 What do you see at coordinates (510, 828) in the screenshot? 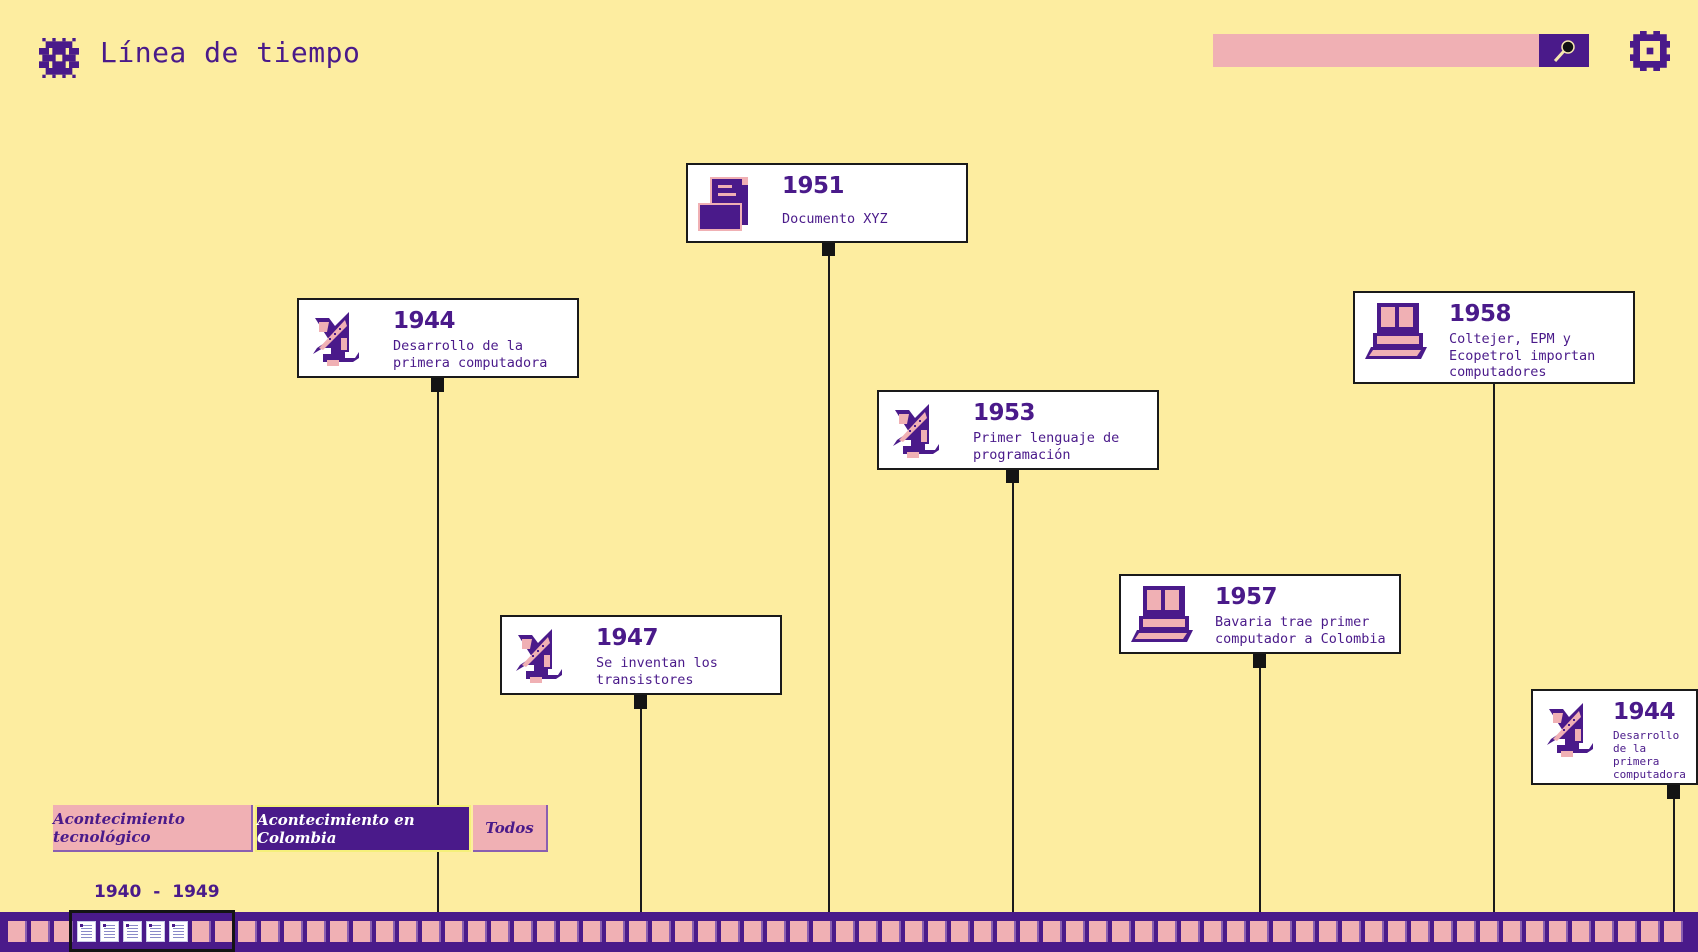
I see `filter-all-button: Todos` at bounding box center [510, 828].